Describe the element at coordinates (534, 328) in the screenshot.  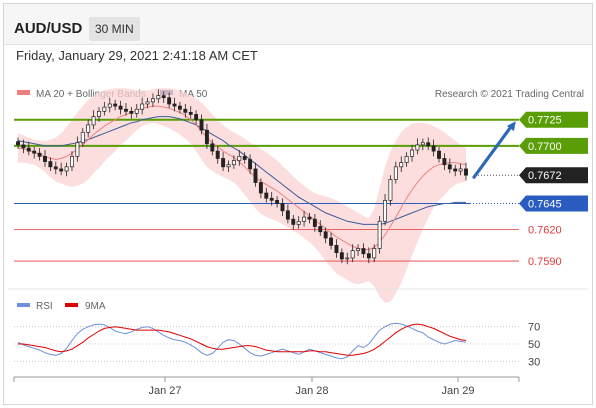
I see `rsi-tick-label: 70` at that location.